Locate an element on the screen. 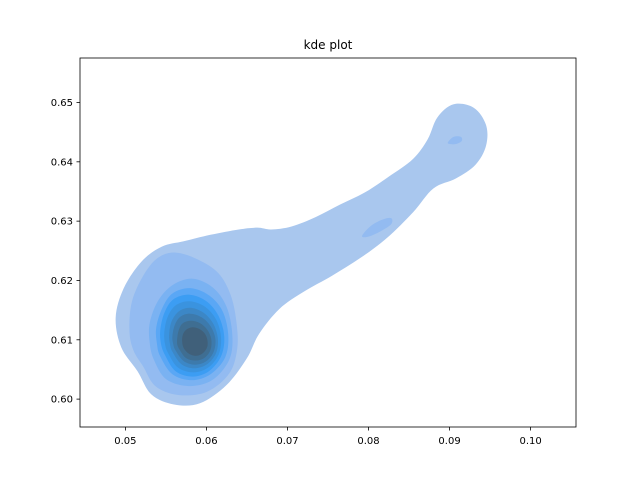 Image resolution: width=640 pixels, height=480 pixels. y-tick-label: 0.63 is located at coordinates (62, 222).